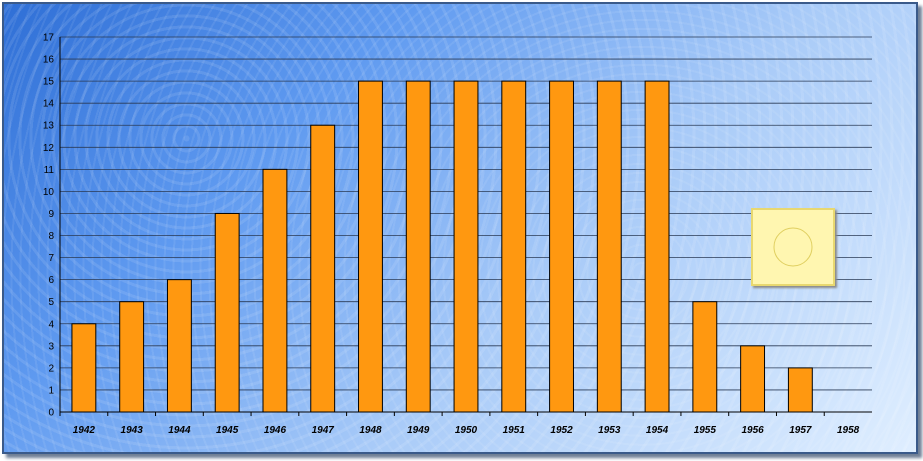 The image size is (923, 461). Describe the element at coordinates (752, 430) in the screenshot. I see `x-tick-label: 1956` at that location.